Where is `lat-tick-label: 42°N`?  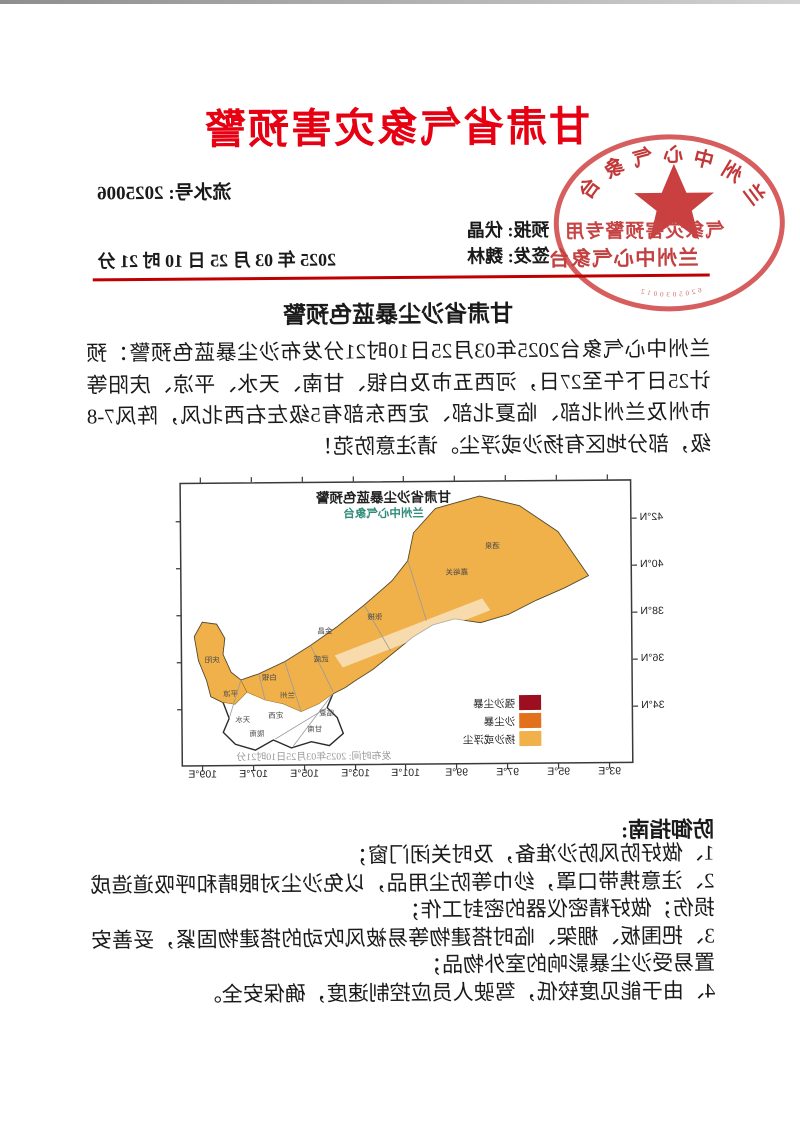
lat-tick-label: 42°N is located at coordinates (651, 517).